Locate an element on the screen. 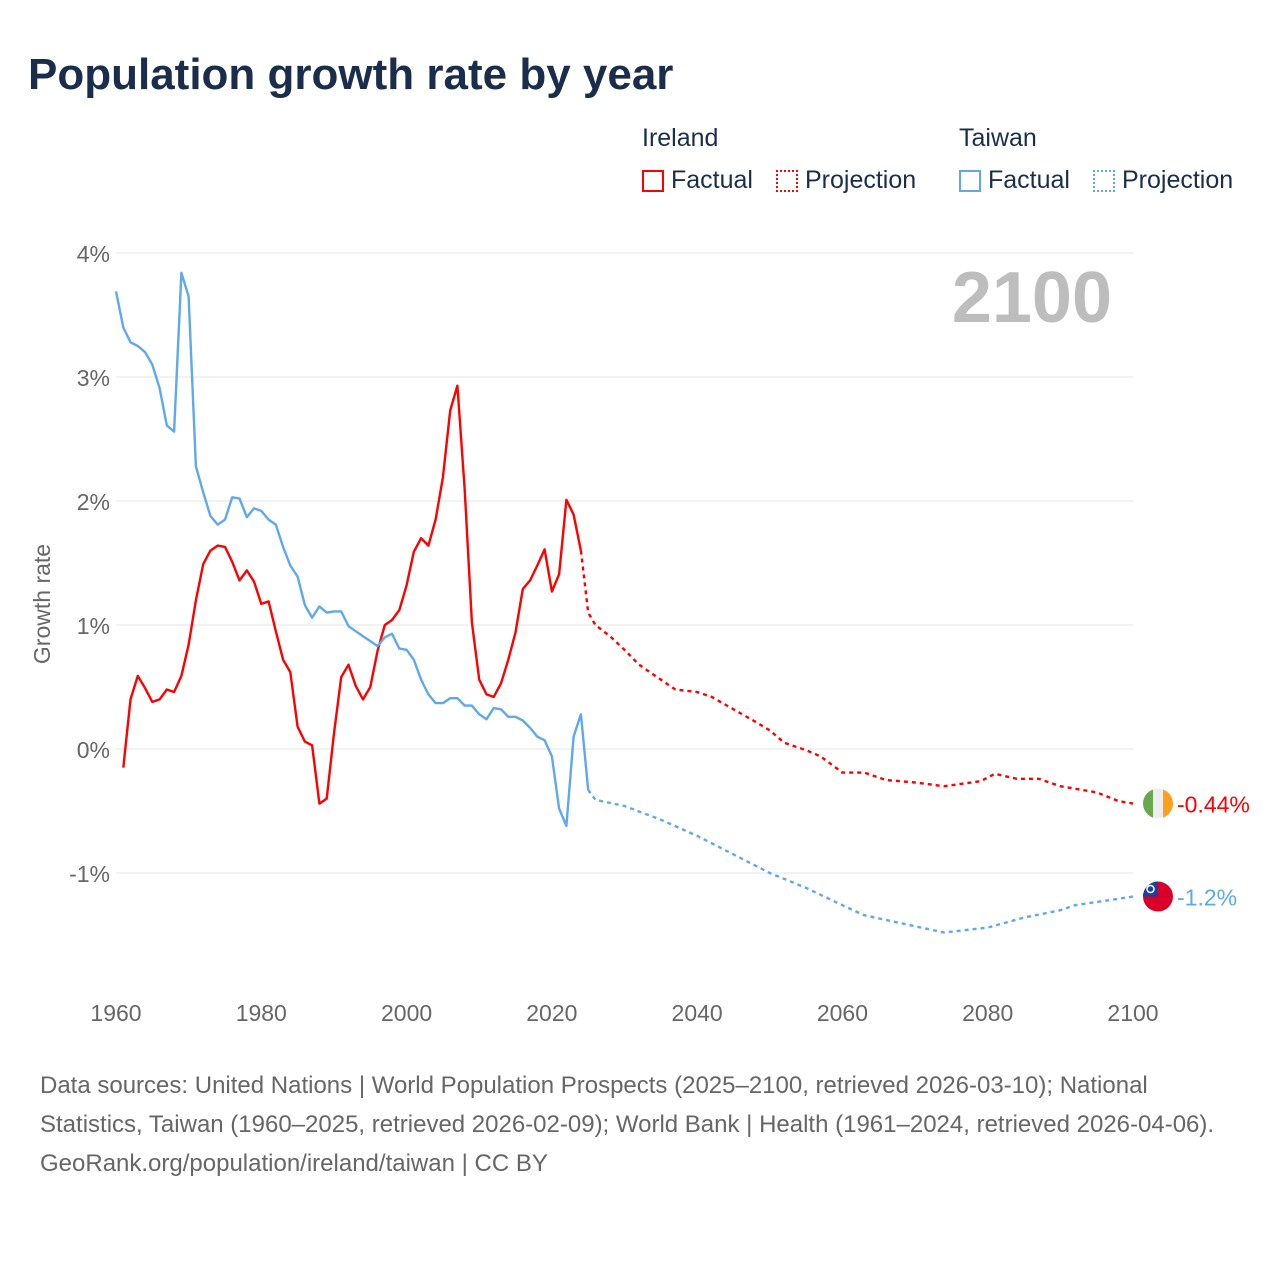  x-tick-label: 1980 is located at coordinates (261, 1013).